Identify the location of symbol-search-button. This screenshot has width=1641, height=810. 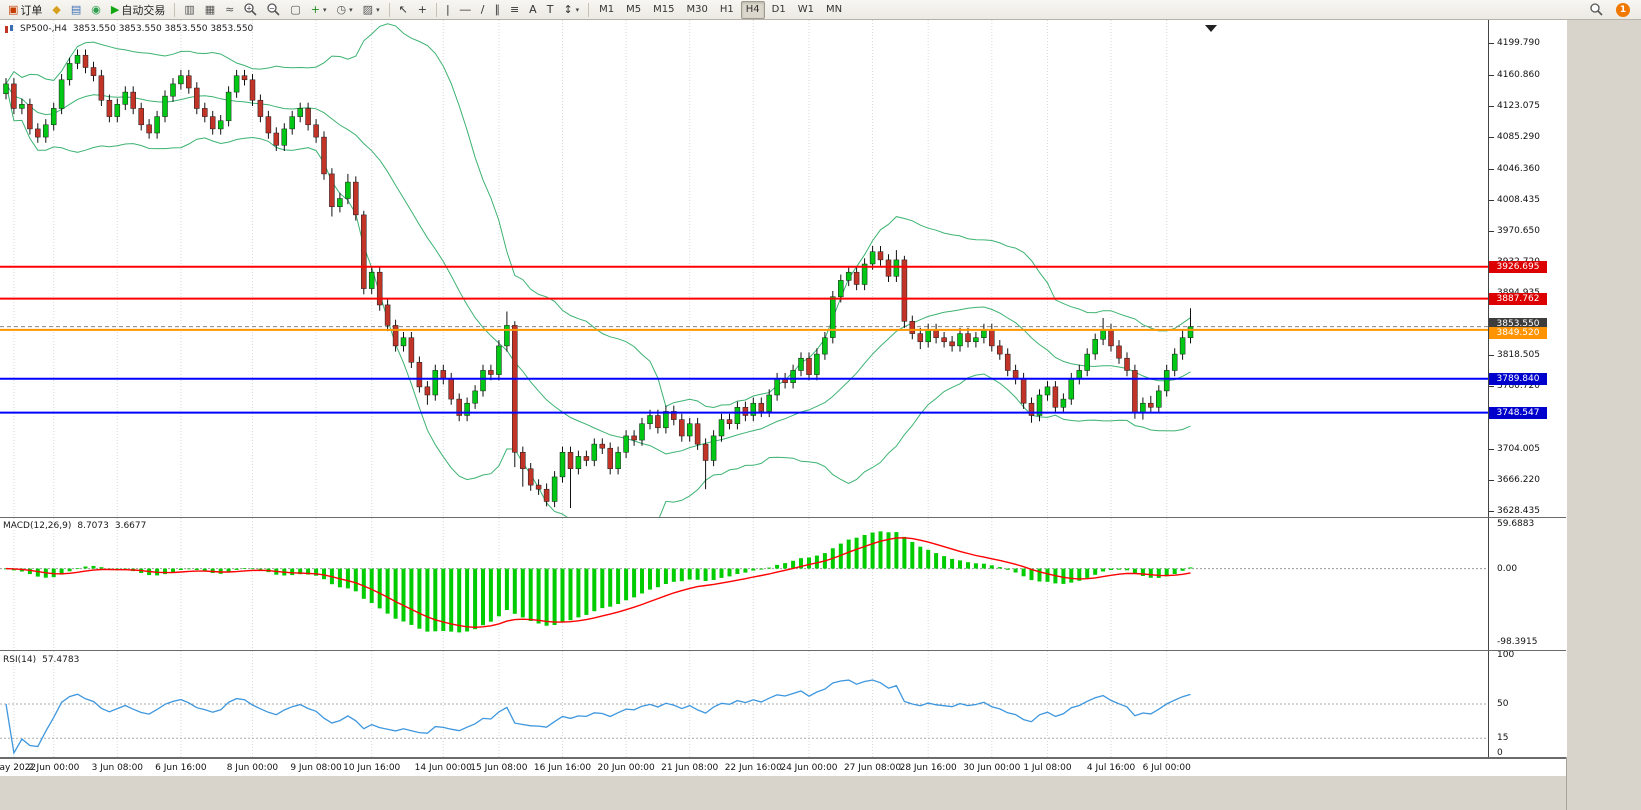
(1596, 10).